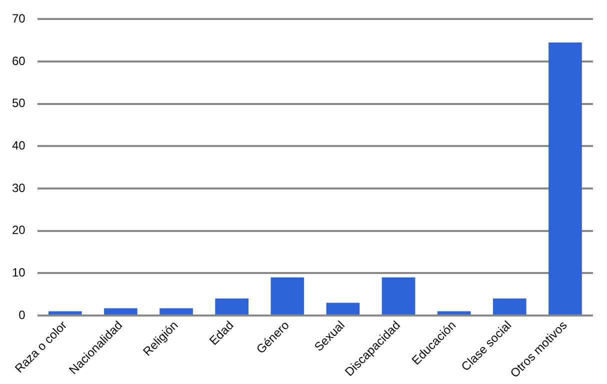  I want to click on y-tick-label: 30, so click(19, 187).